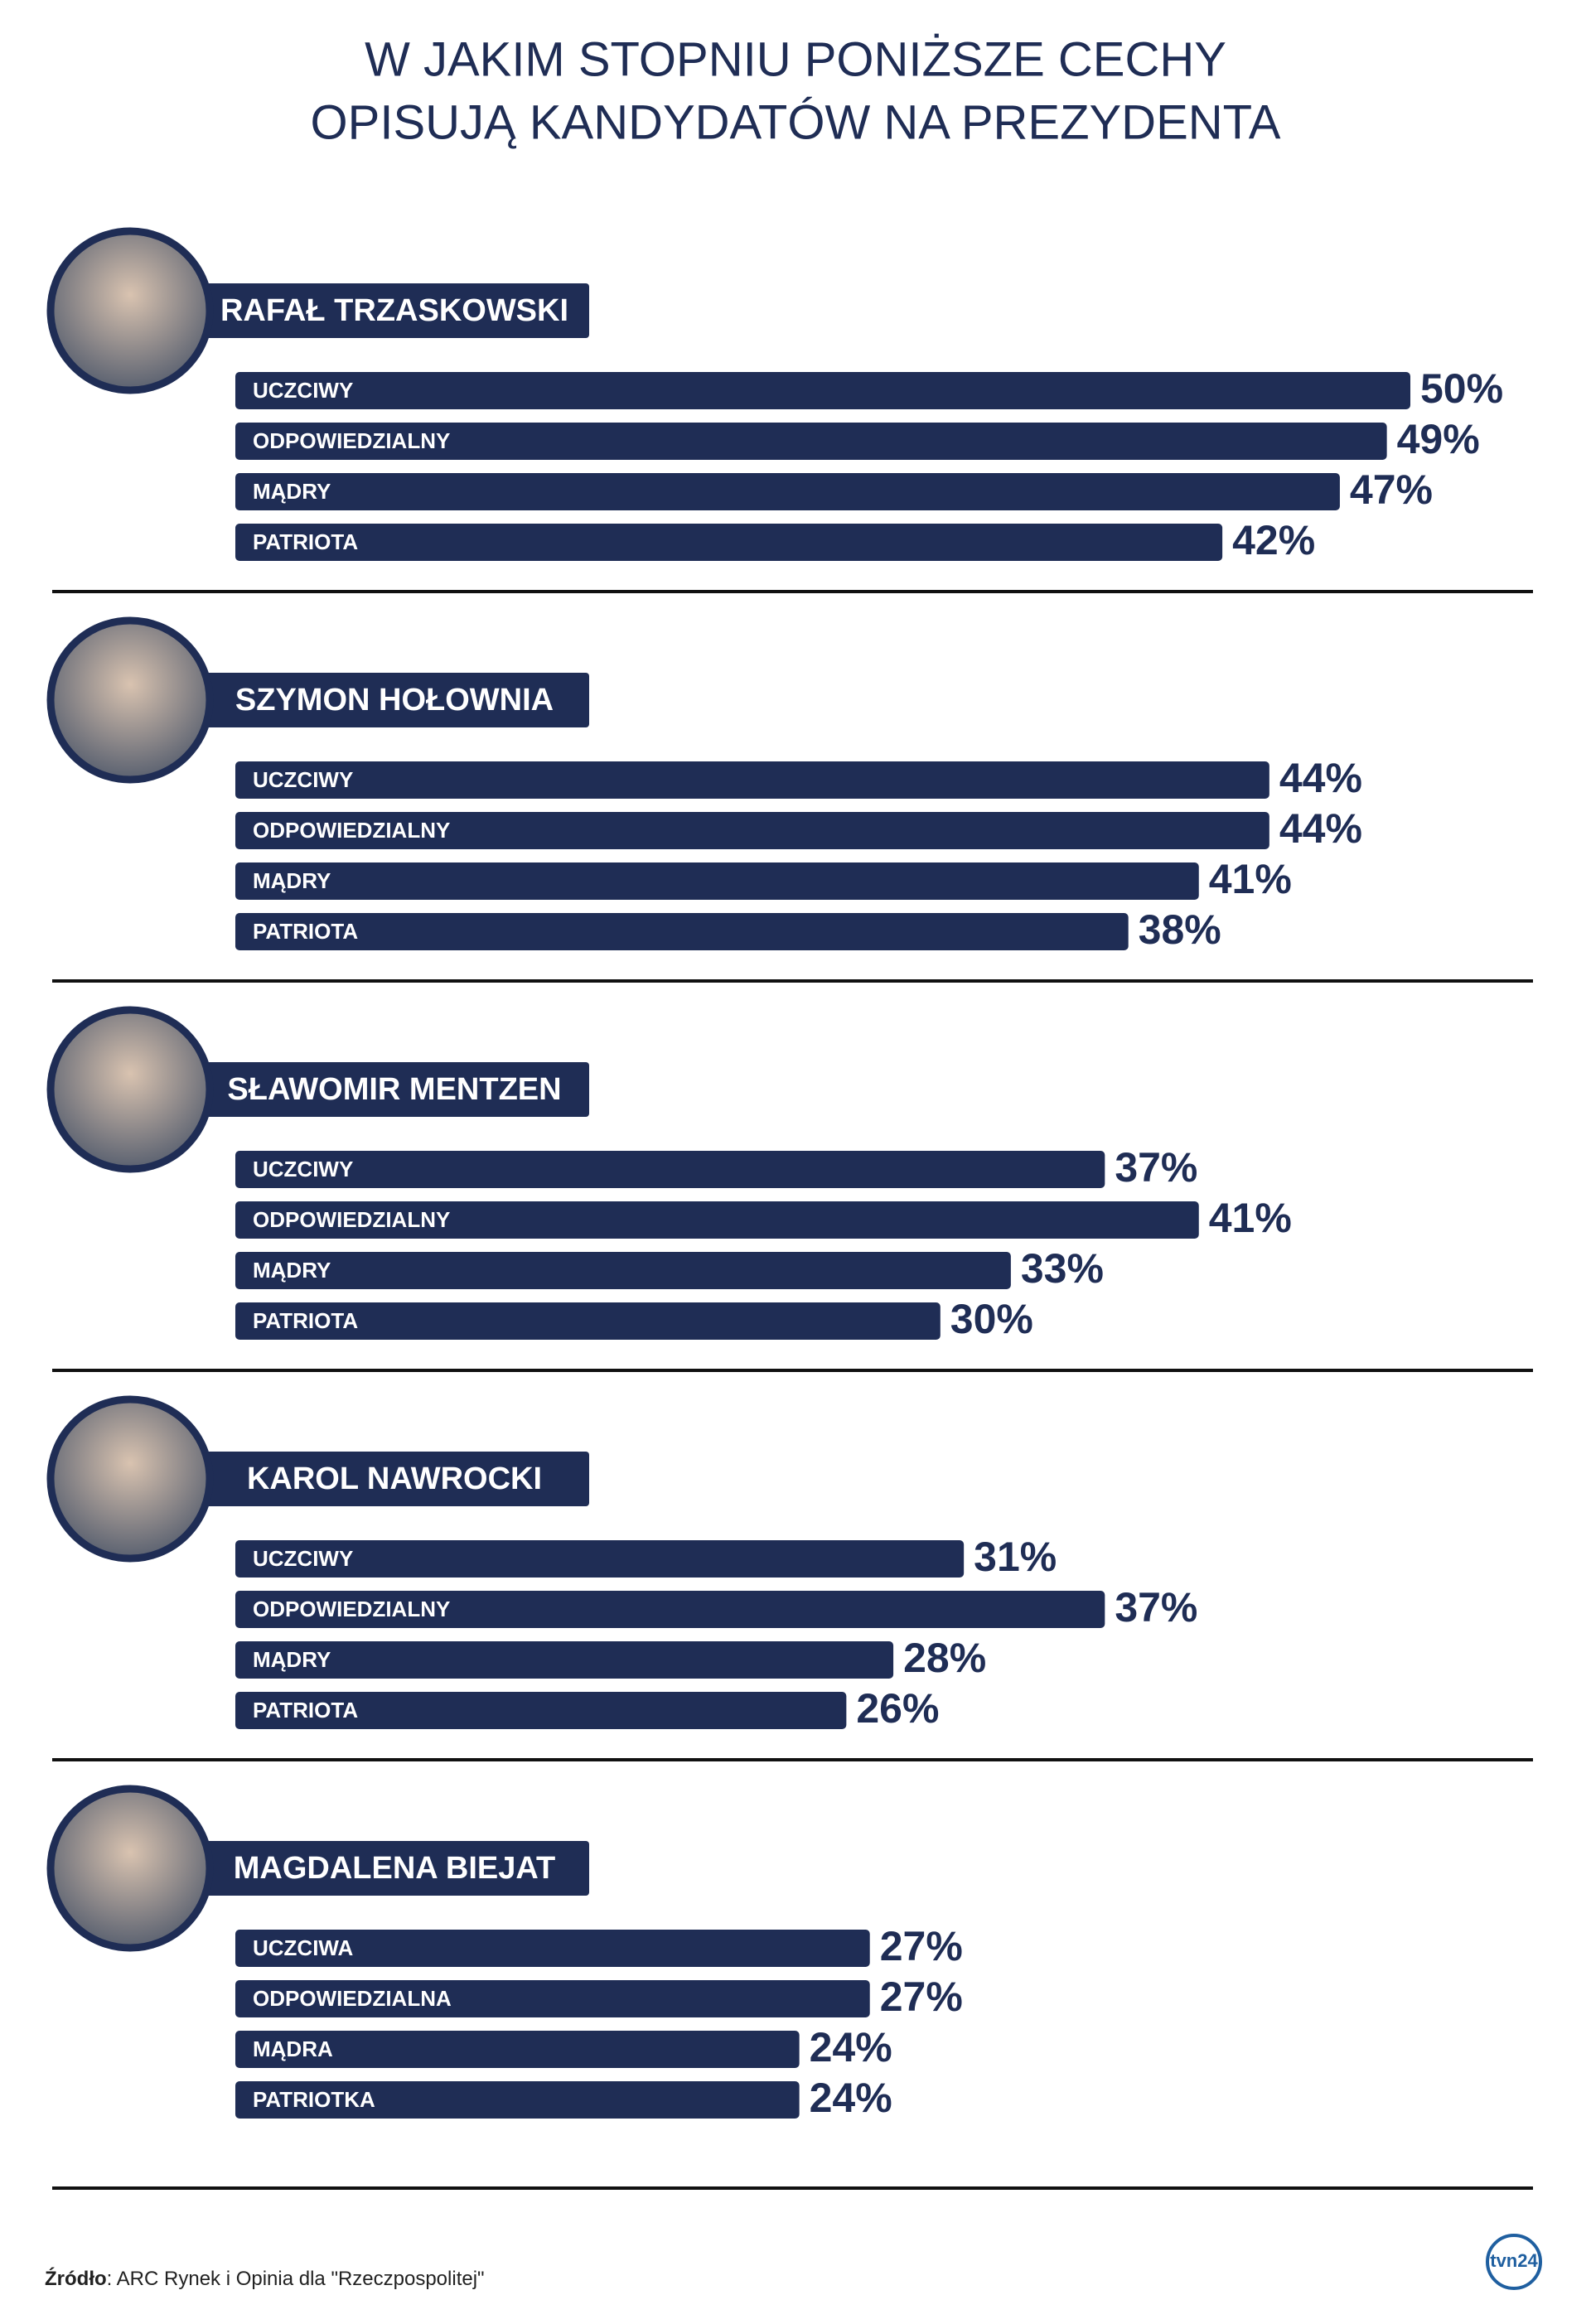  What do you see at coordinates (1015, 1557) in the screenshot?
I see `value-label: 31%` at bounding box center [1015, 1557].